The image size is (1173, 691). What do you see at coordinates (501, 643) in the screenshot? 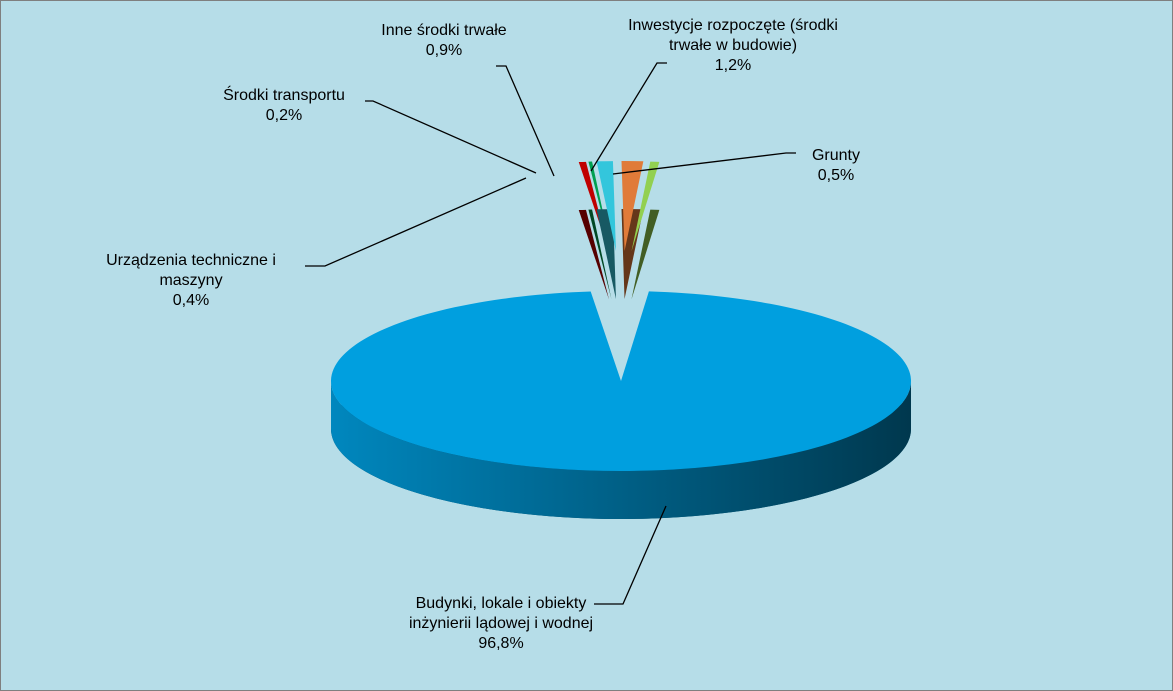
I see `value-label: 96,8%` at bounding box center [501, 643].